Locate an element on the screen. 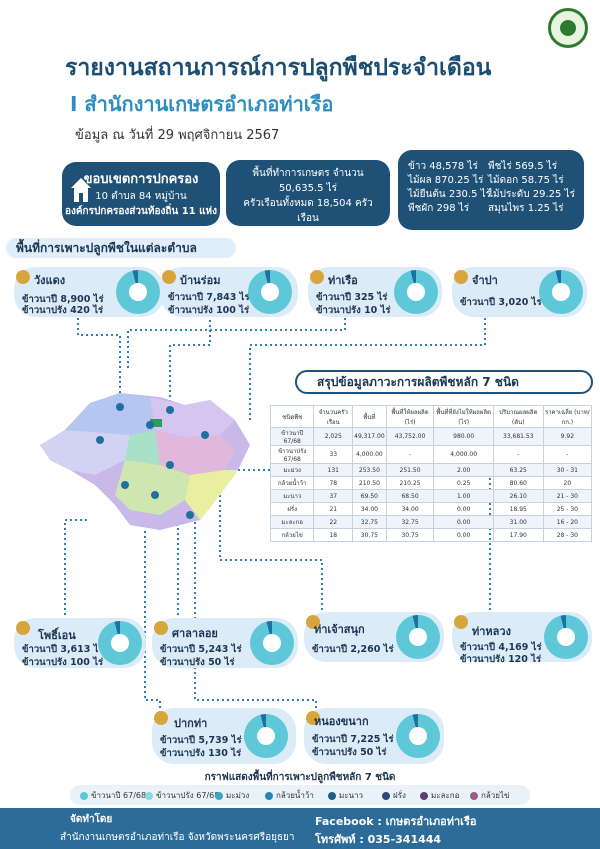 Image resolution: width=600 pixels, height=849 pixels. card-rice: ข้าวนาปี 5,243 ไร่ is located at coordinates (201, 649).